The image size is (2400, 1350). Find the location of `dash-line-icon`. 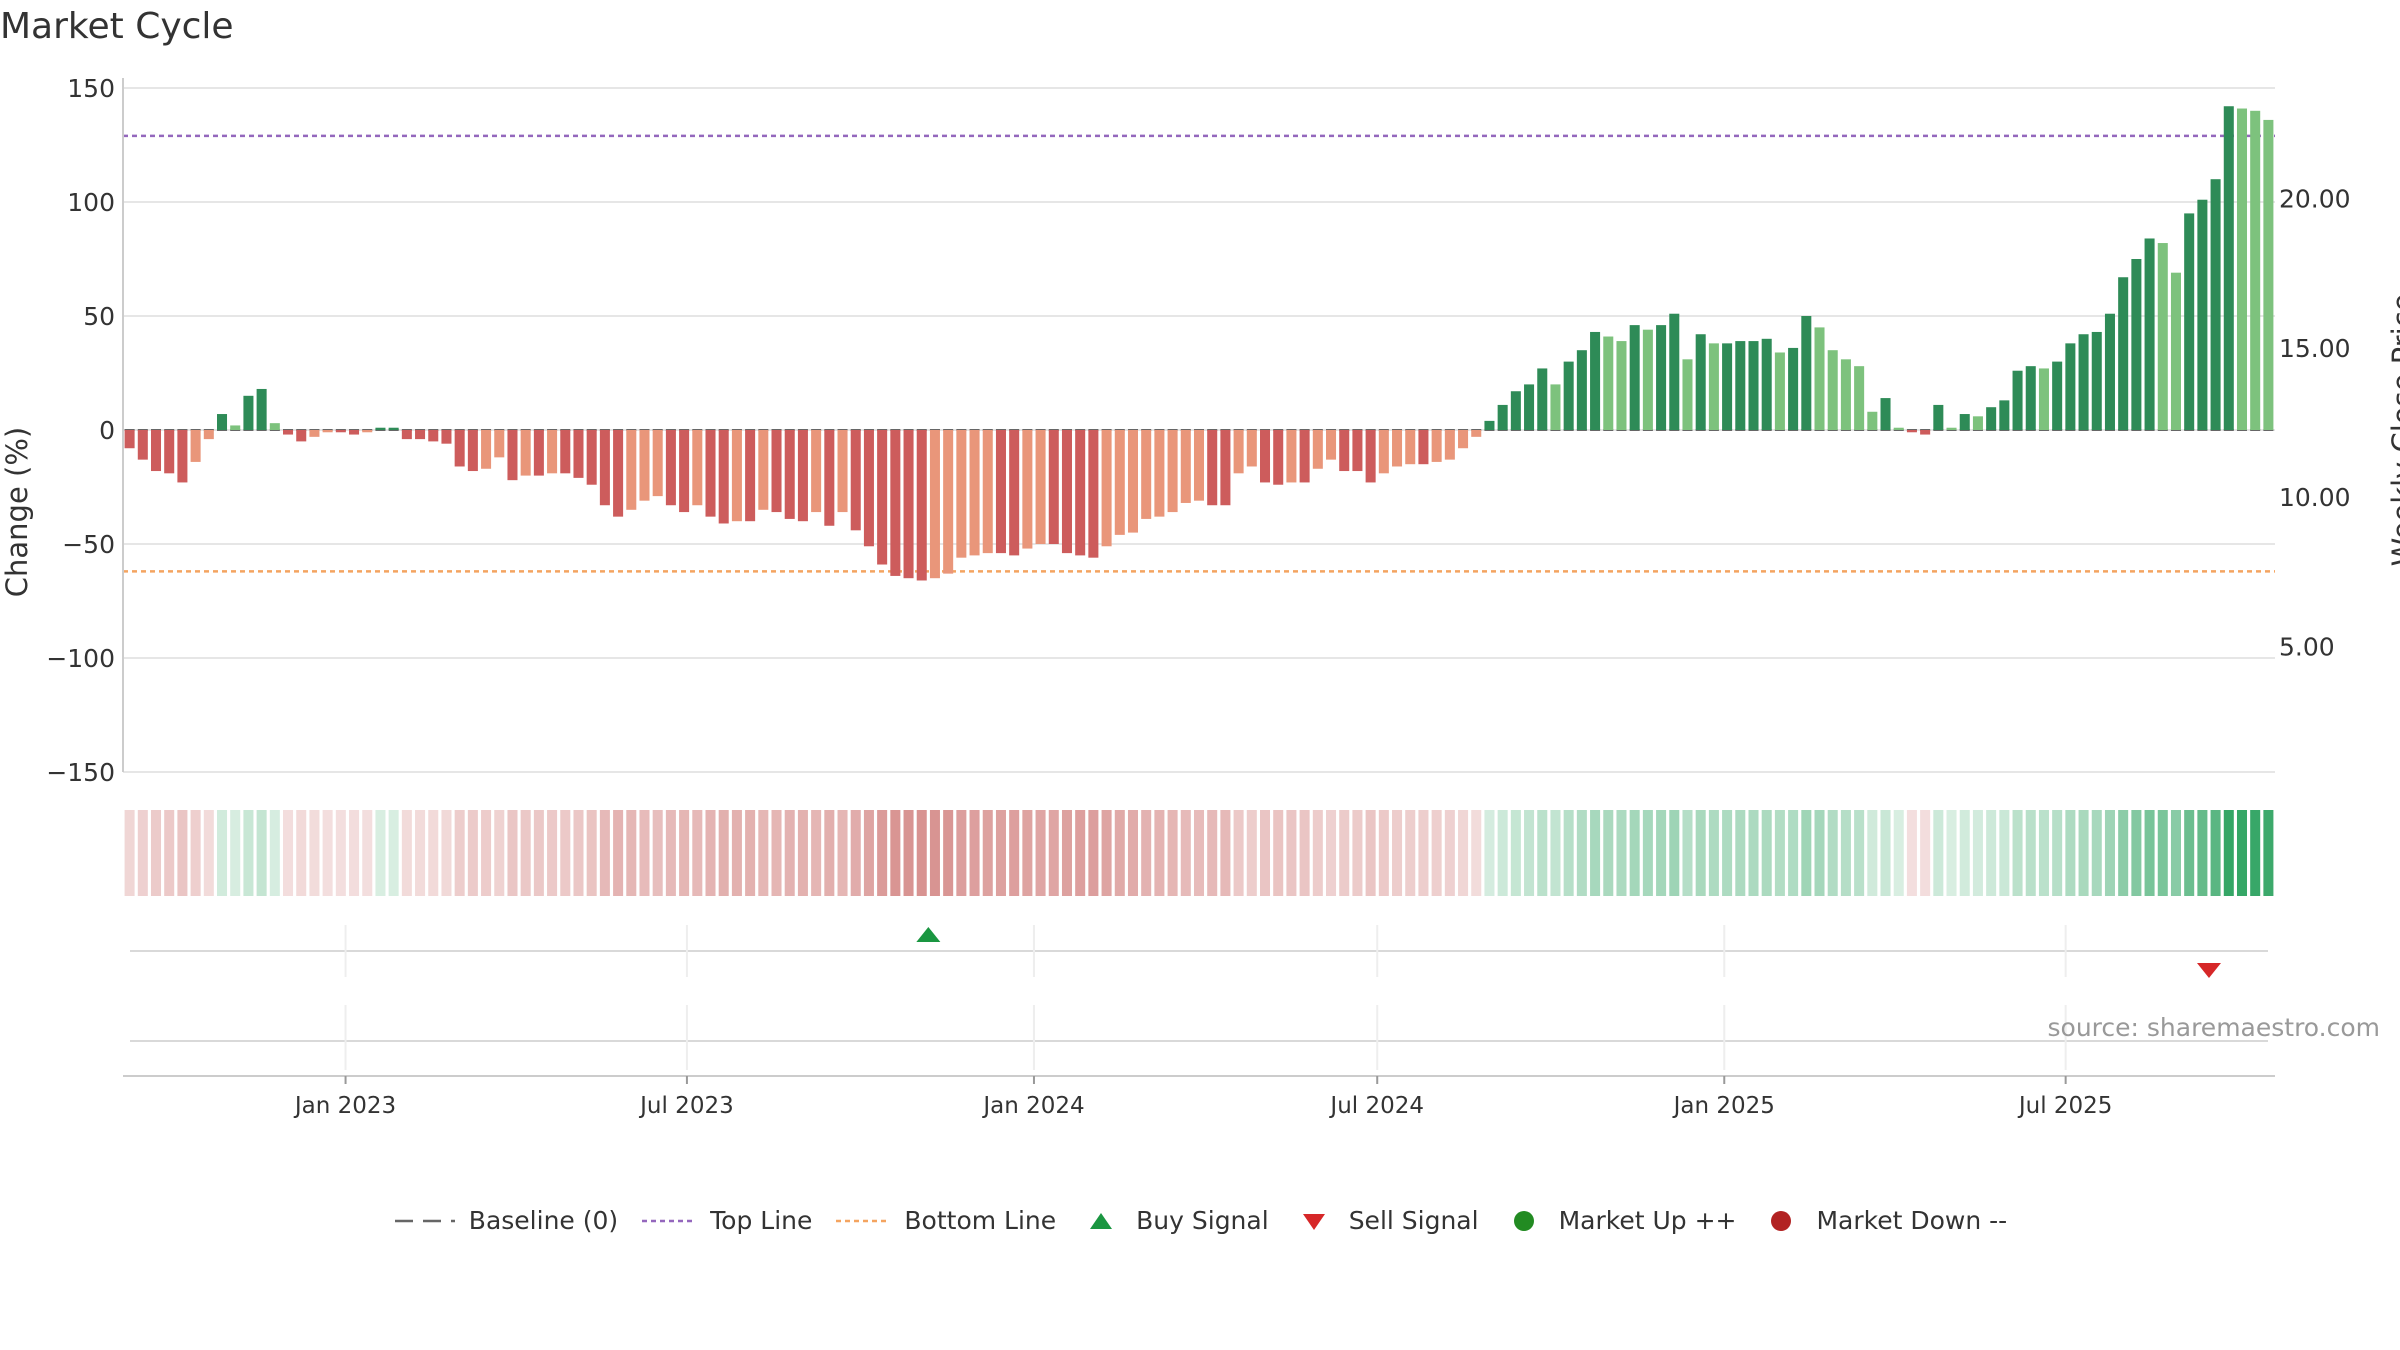

dash-line-icon is located at coordinates (424, 1220).